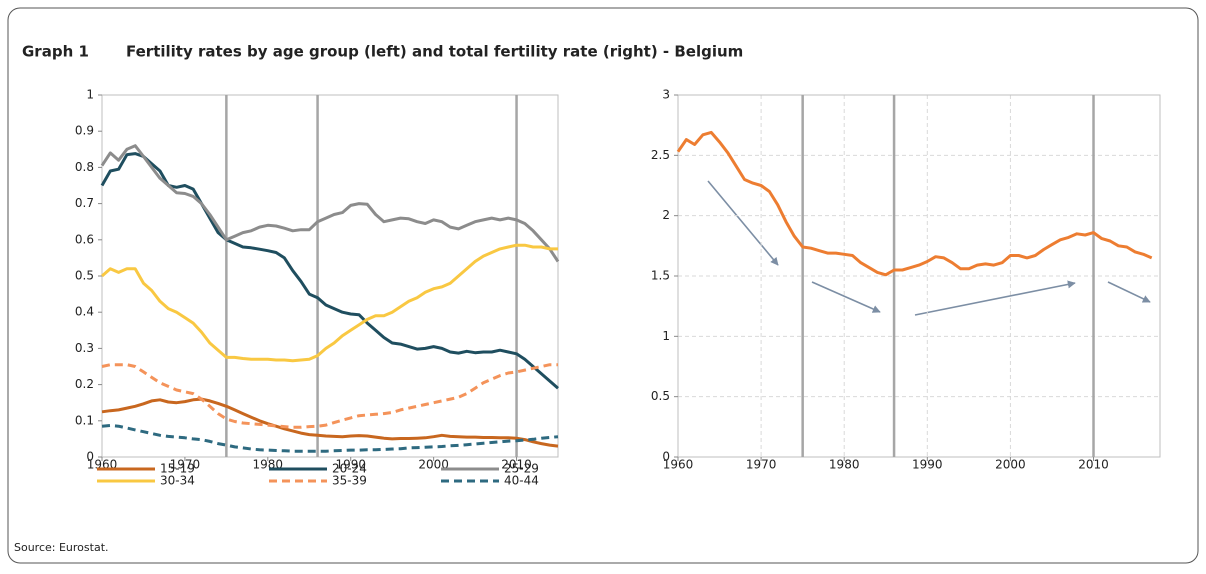 The height and width of the screenshot is (574, 1206). What do you see at coordinates (666, 95) in the screenshot?
I see `y-tick-label: 3` at bounding box center [666, 95].